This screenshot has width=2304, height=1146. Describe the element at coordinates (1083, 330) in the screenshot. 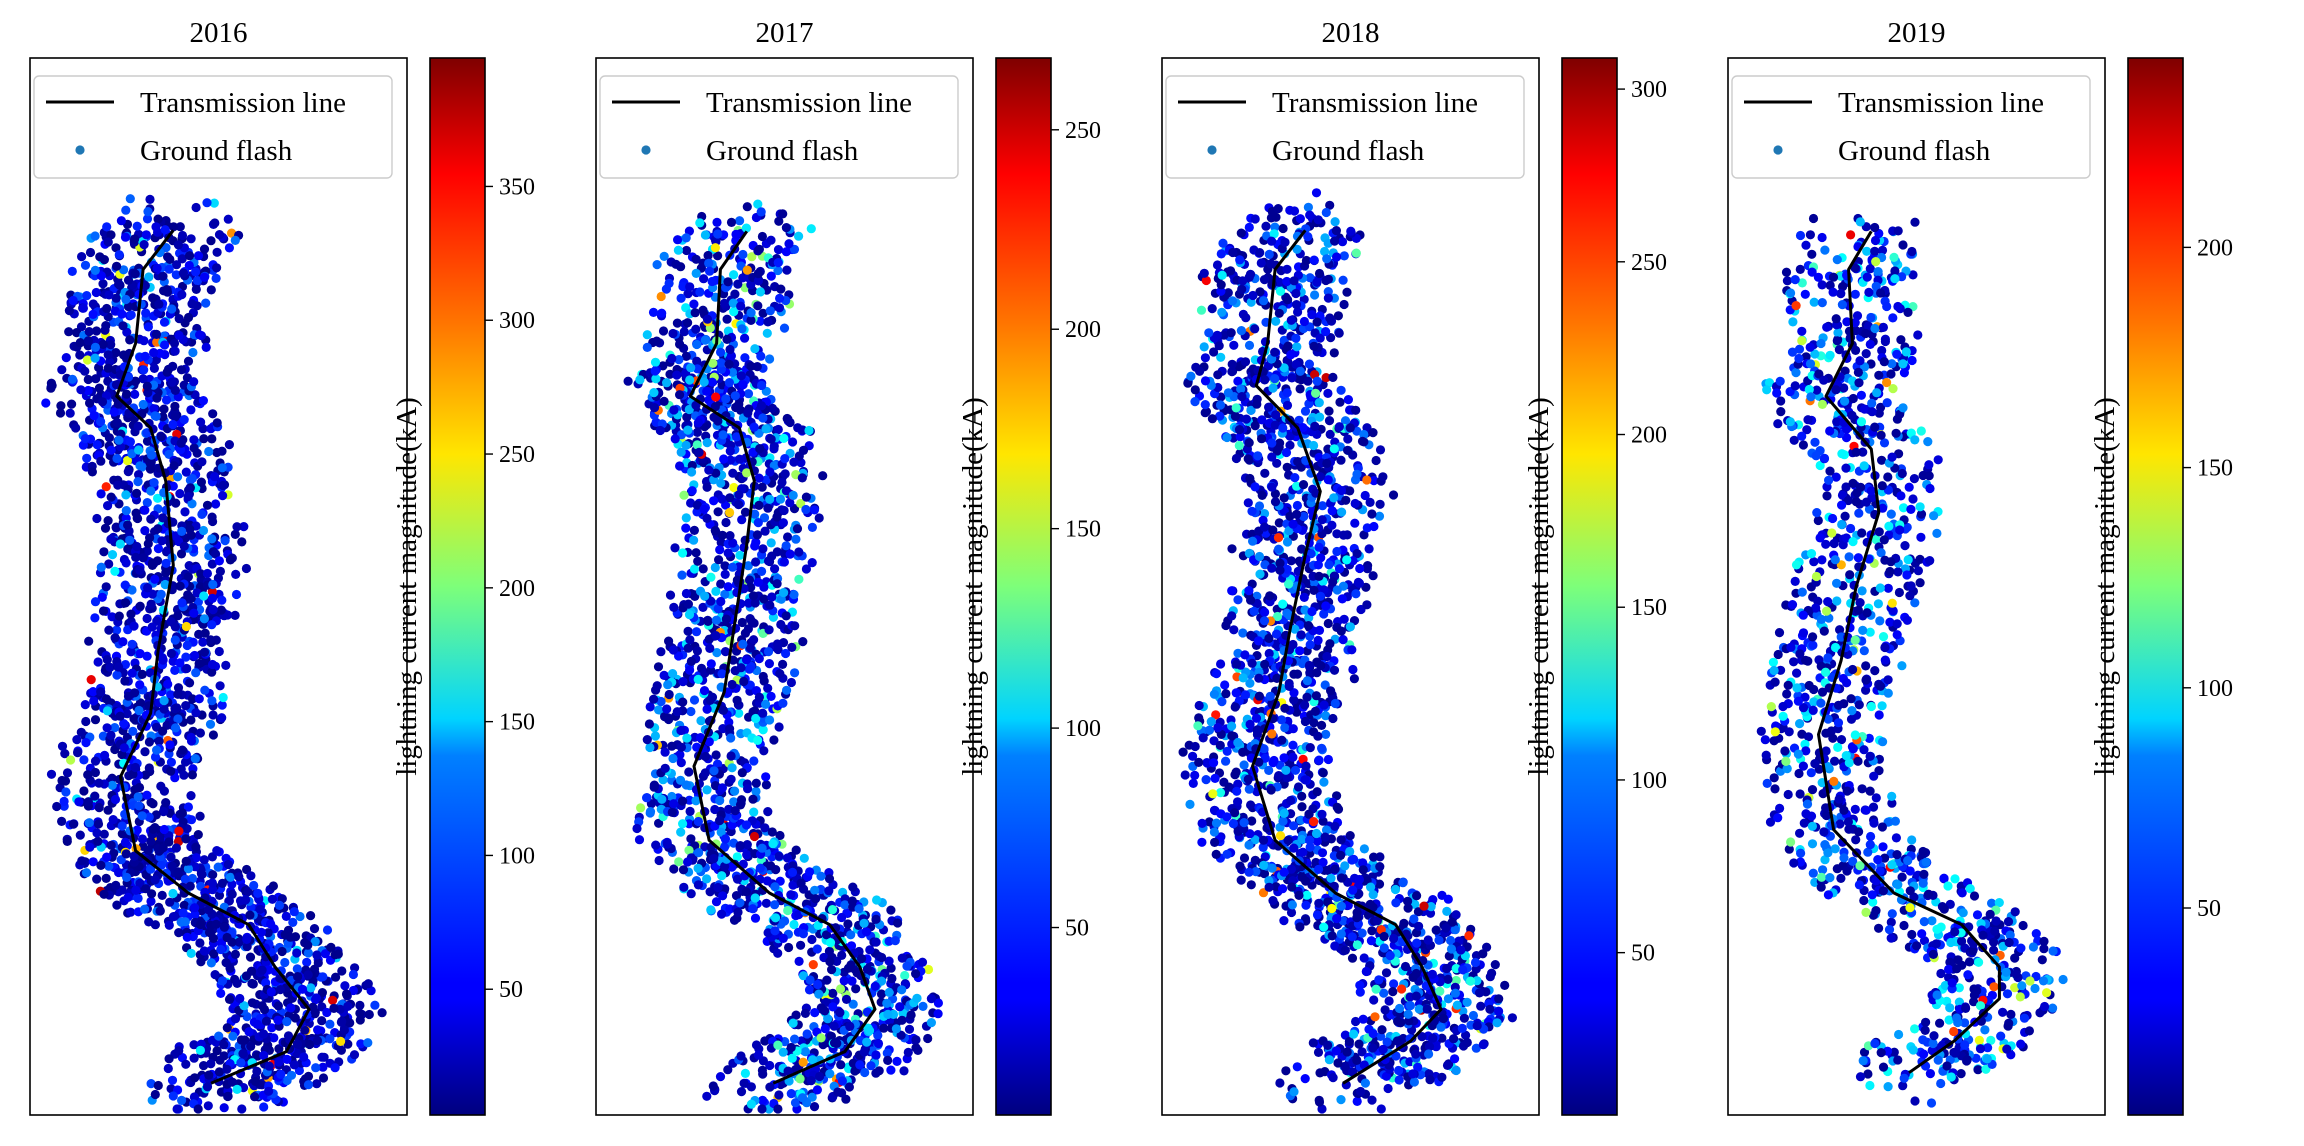

I see `colorbar-tick-label: 200` at that location.